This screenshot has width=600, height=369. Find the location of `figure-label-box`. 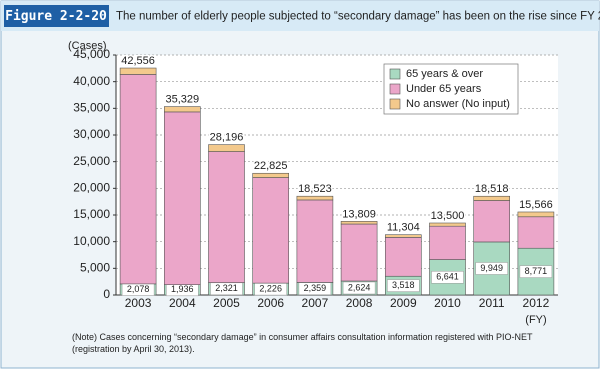

figure-label-box is located at coordinates (56, 16).